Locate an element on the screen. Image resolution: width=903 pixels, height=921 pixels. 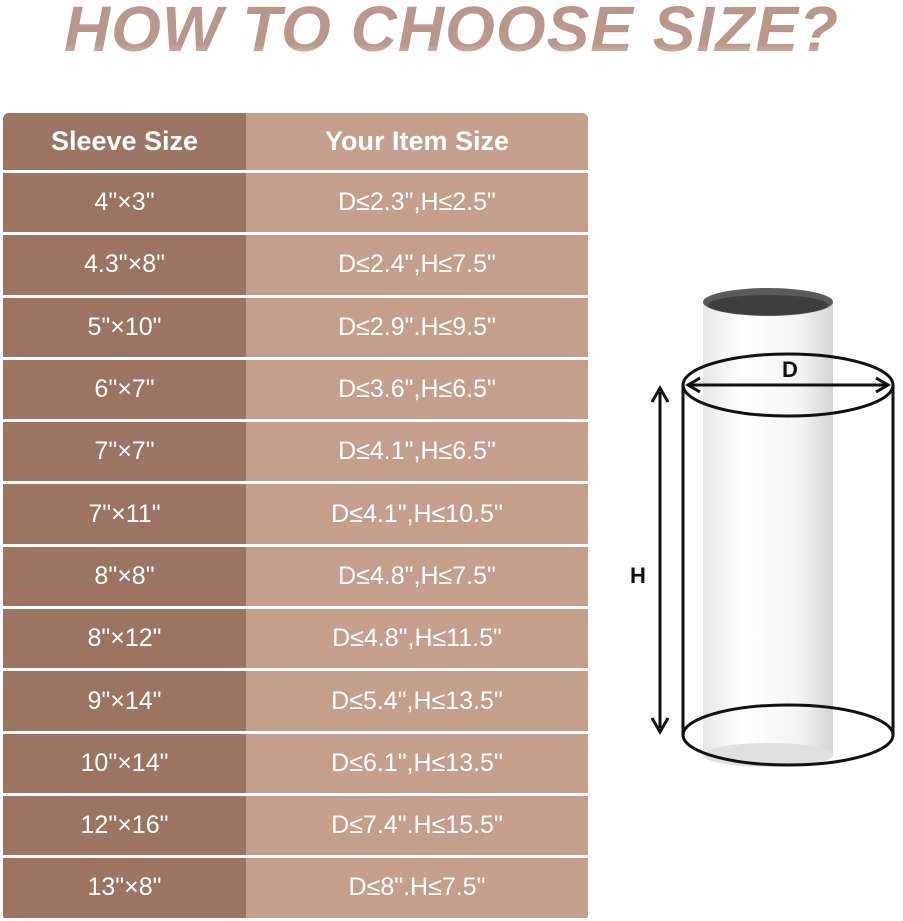
item-size-cell: D≤7.4".H≤15.5" is located at coordinates (417, 825).